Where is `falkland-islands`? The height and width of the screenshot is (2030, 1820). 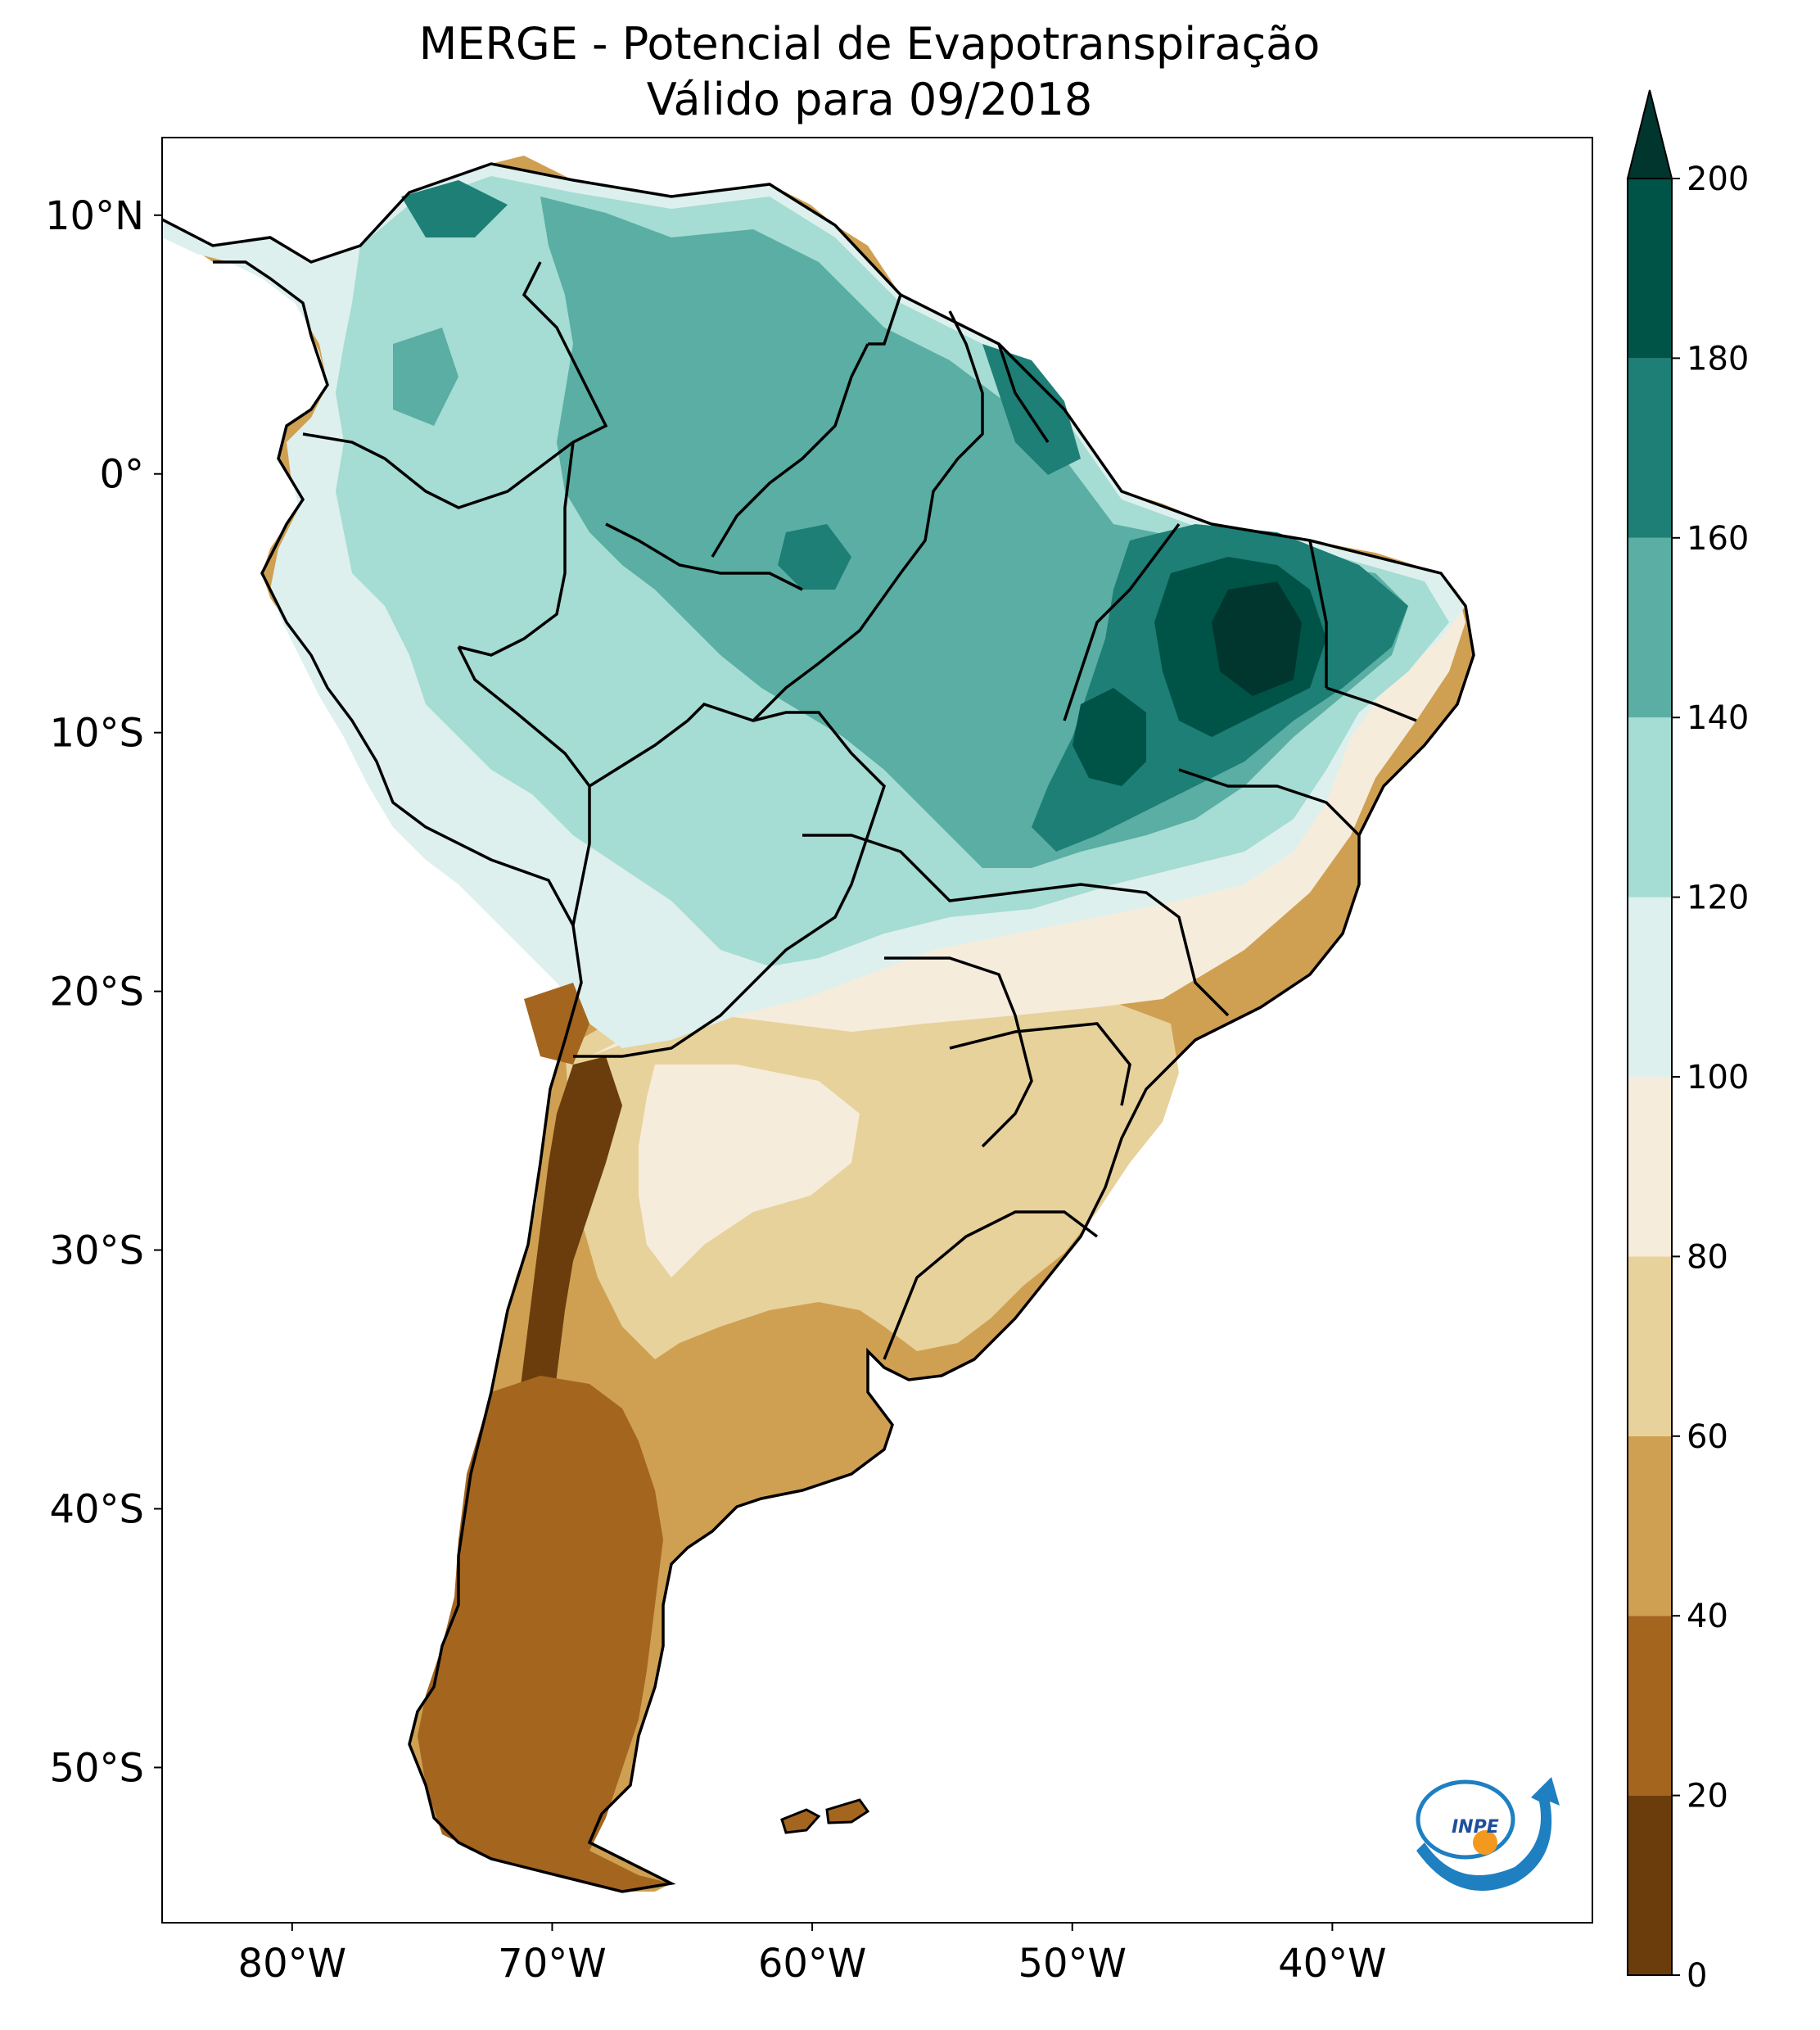 falkland-islands is located at coordinates (825, 1816).